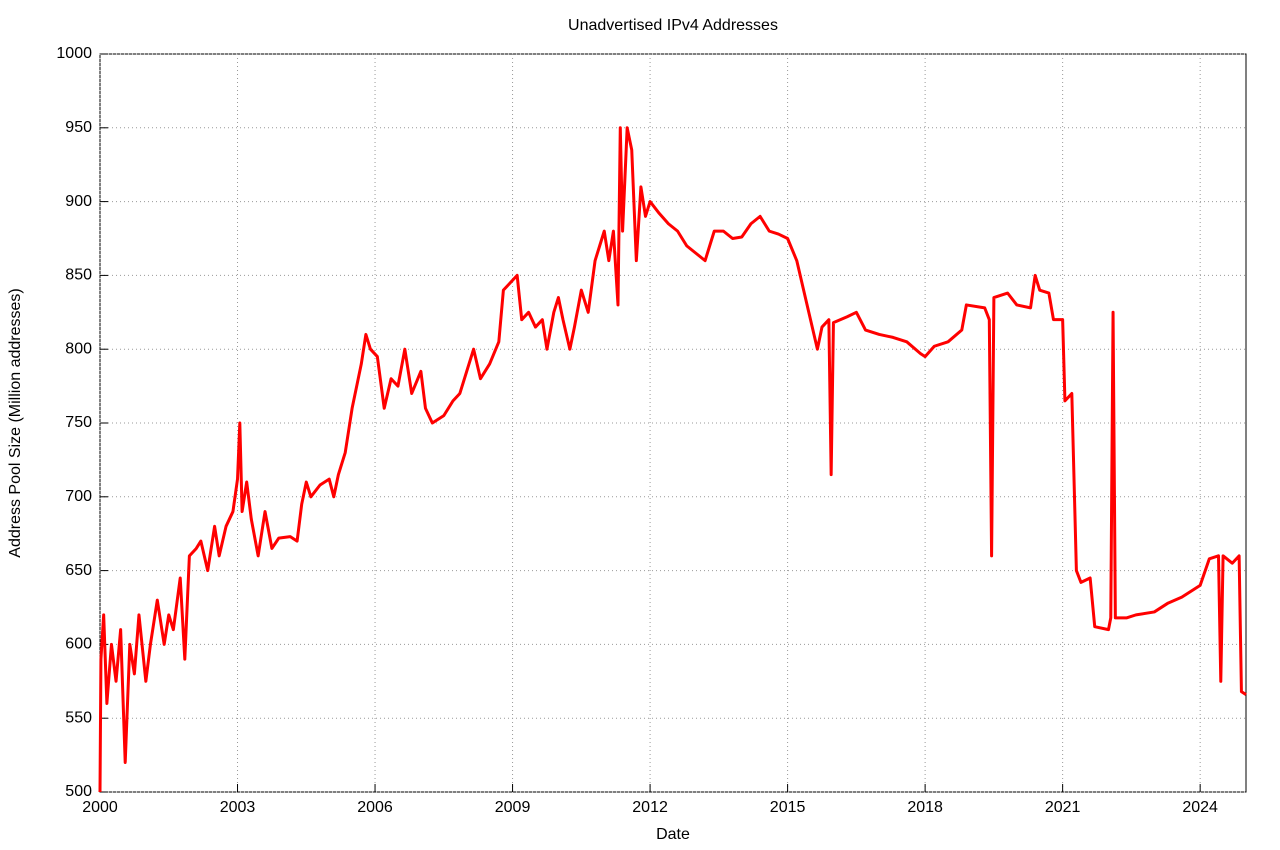  I want to click on x-tick-label: 2006, so click(375, 807).